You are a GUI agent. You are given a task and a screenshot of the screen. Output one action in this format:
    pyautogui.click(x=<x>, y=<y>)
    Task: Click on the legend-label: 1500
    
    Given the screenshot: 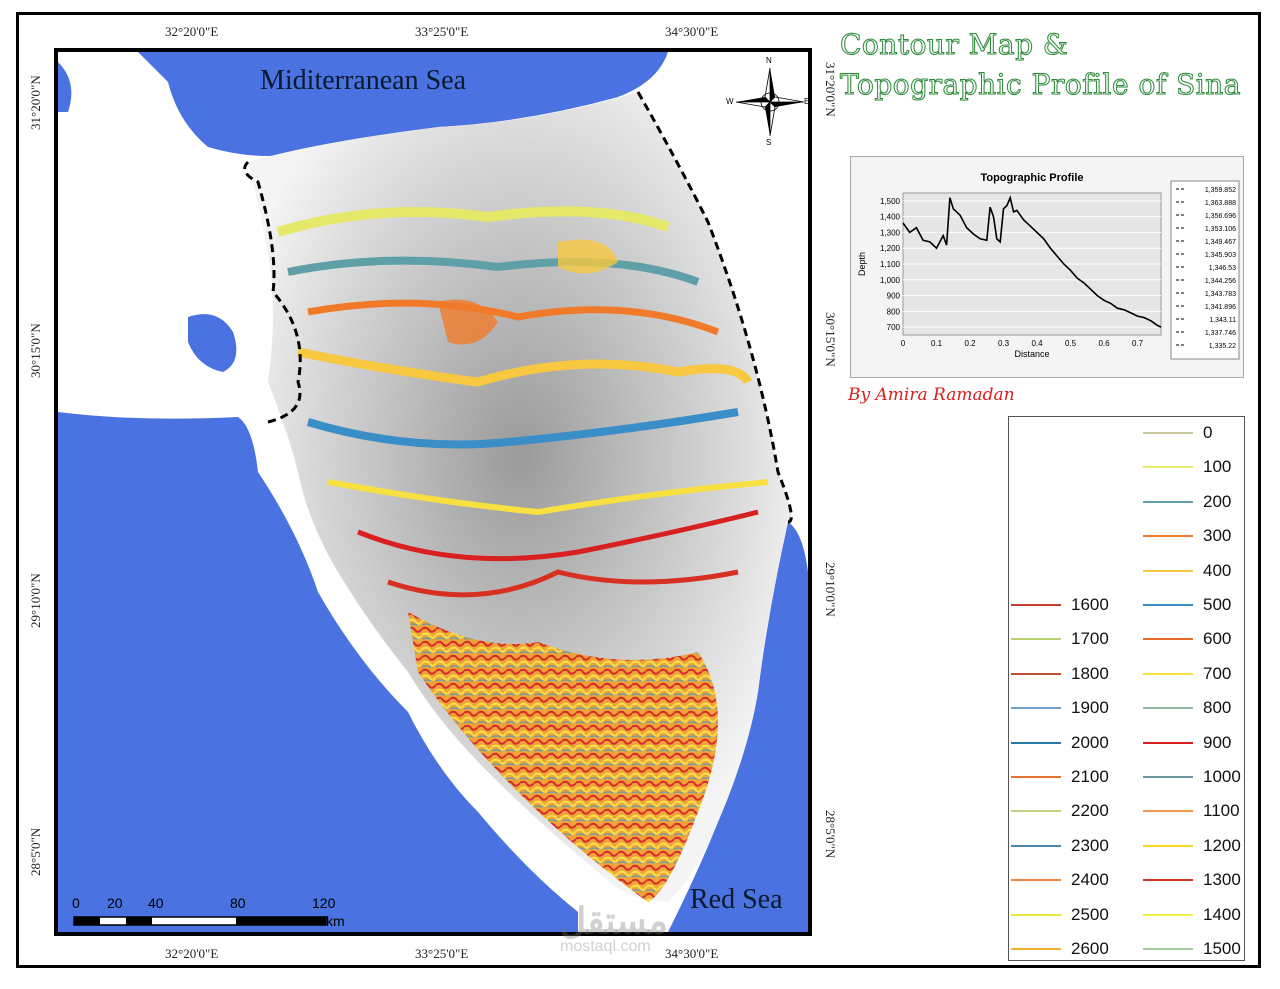 What is the action you would take?
    pyautogui.click(x=1222, y=948)
    